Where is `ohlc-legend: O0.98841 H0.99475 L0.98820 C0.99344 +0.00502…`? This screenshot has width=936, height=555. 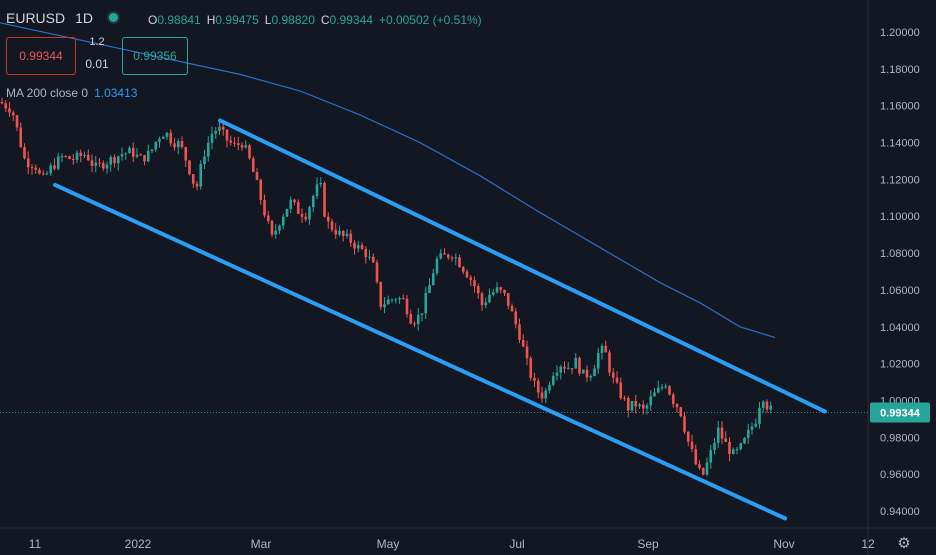
ohlc-legend: O0.98841 H0.99475 L0.98820 C0.99344 +0.00502… is located at coordinates (315, 20).